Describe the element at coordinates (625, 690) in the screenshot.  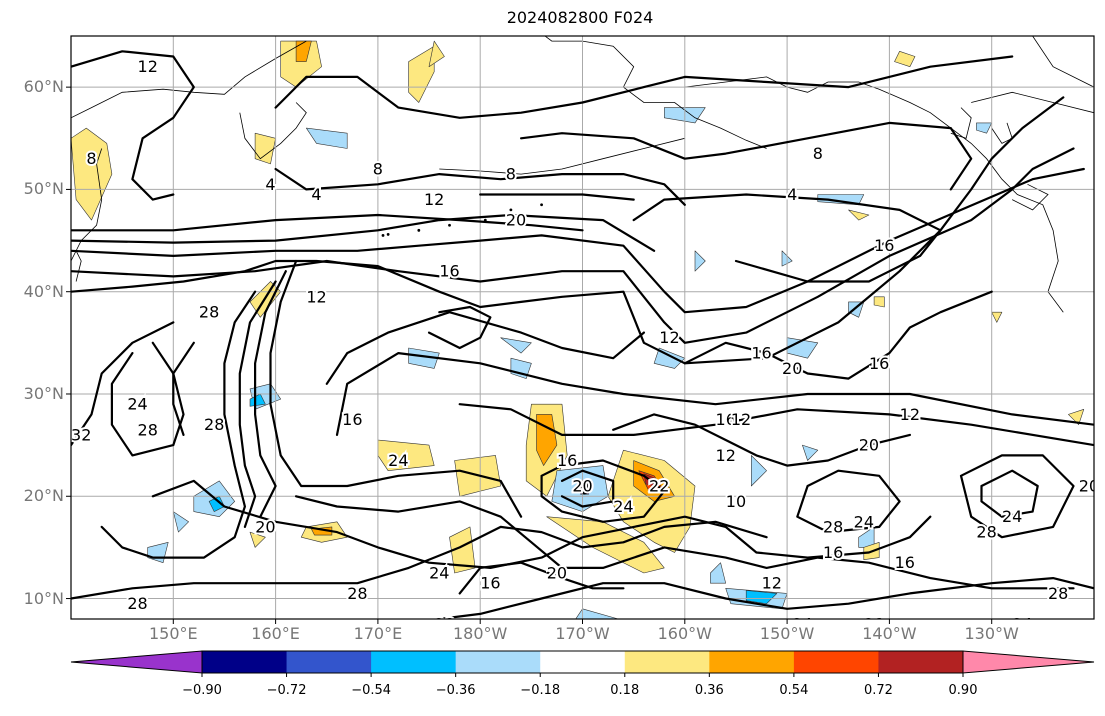
I see `colorbar-tick-label: 0.18` at that location.